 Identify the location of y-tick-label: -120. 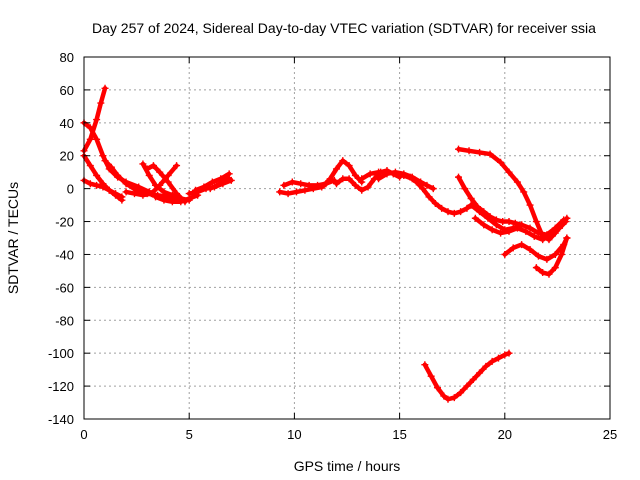
(61, 386).